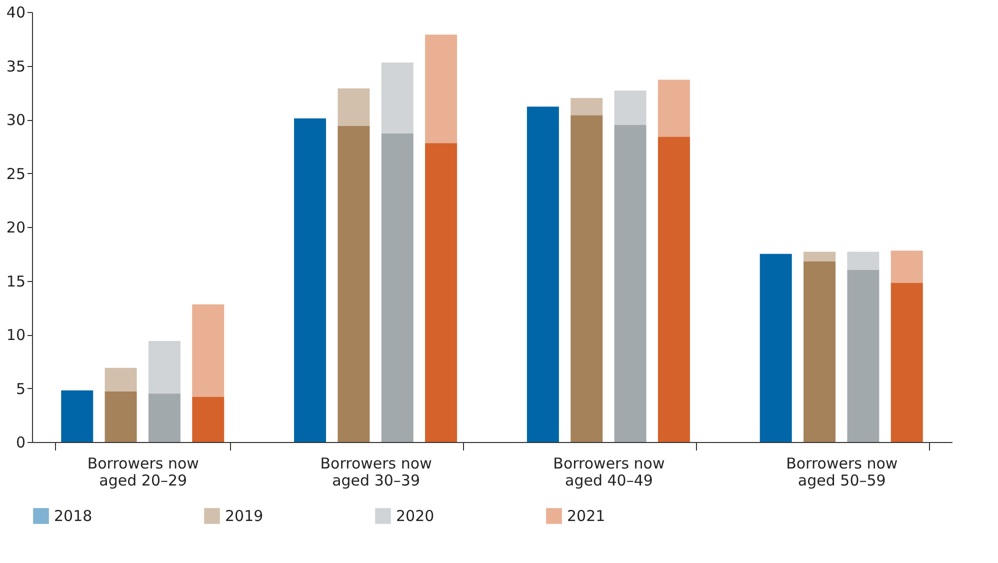  I want to click on legend-label: 2020, so click(415, 516).